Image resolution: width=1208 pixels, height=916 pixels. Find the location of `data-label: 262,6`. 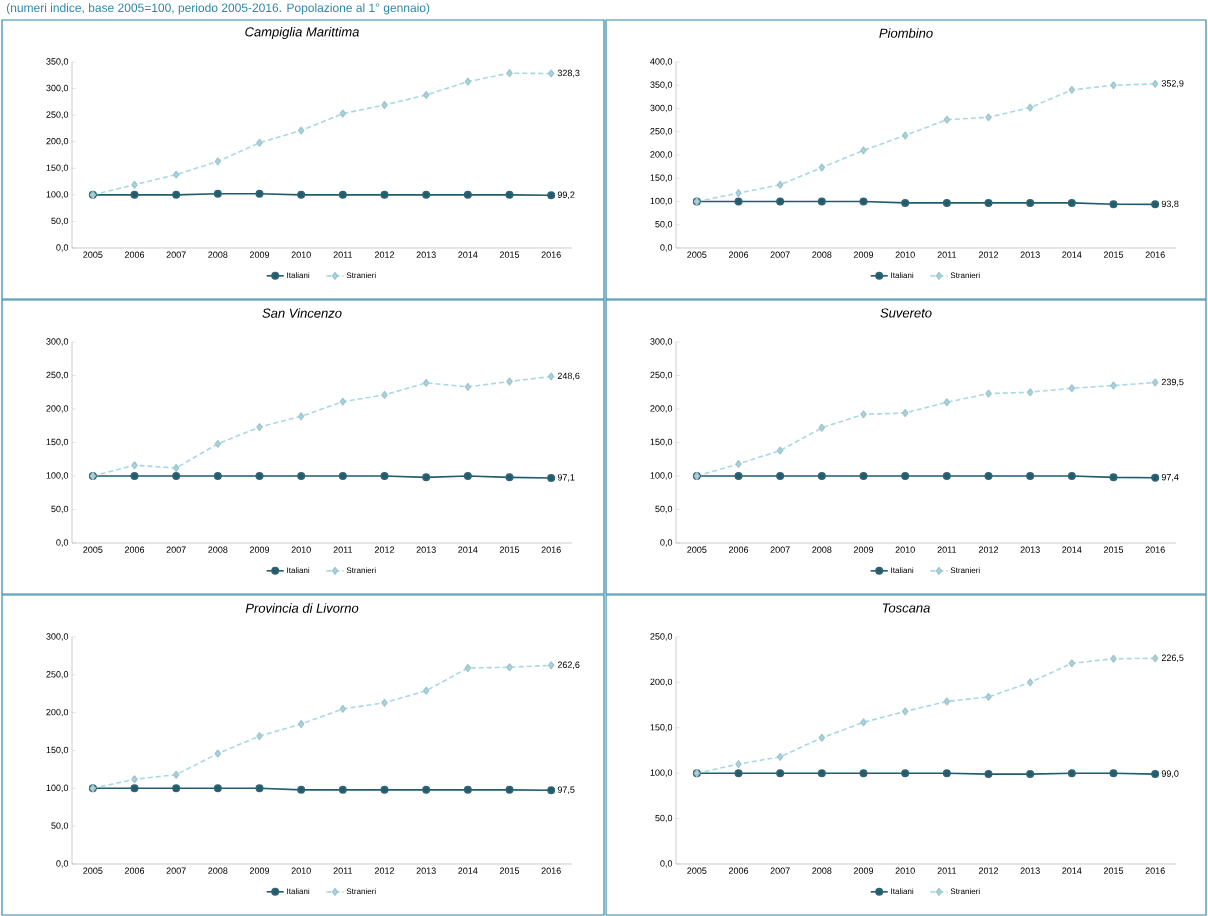

data-label: 262,6 is located at coordinates (568, 665).